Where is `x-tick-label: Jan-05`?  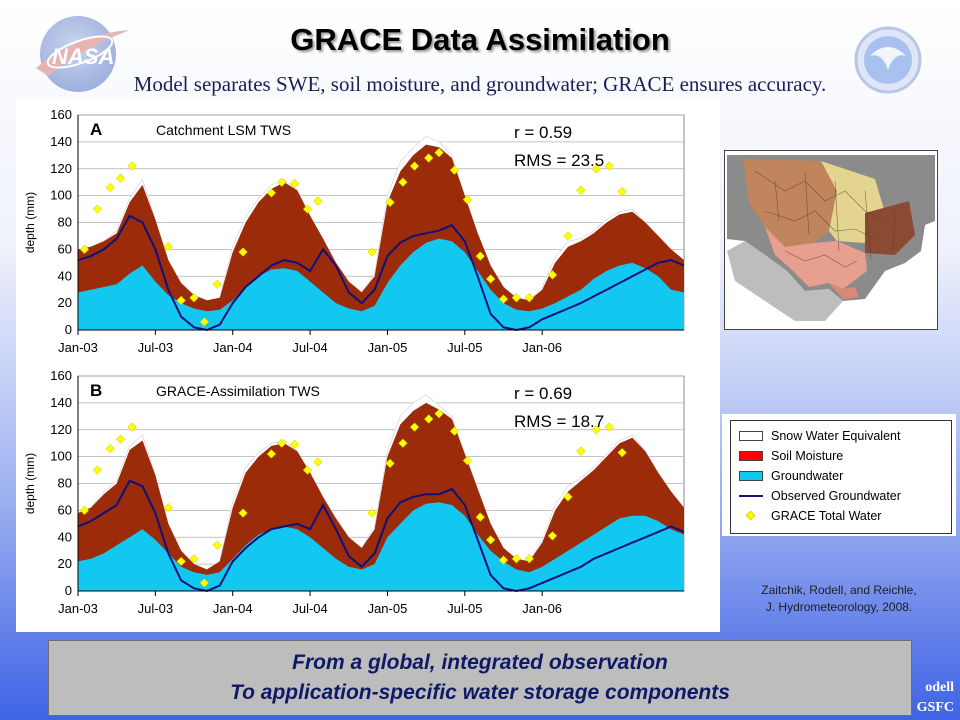
x-tick-label: Jan-05 is located at coordinates (388, 608).